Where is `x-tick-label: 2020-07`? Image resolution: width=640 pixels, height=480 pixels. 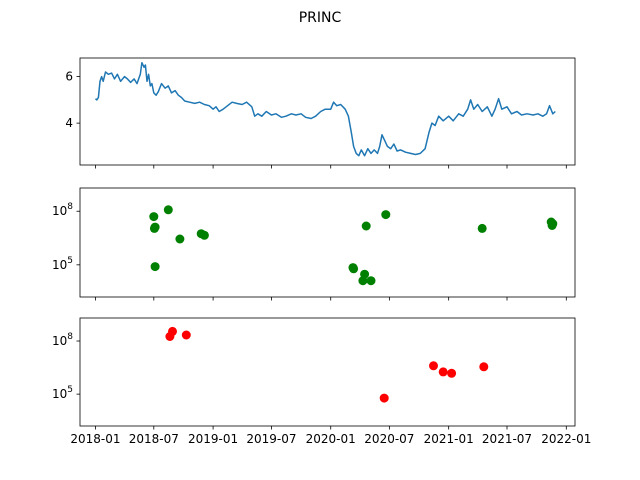 x-tick-label: 2020-07 is located at coordinates (389, 439).